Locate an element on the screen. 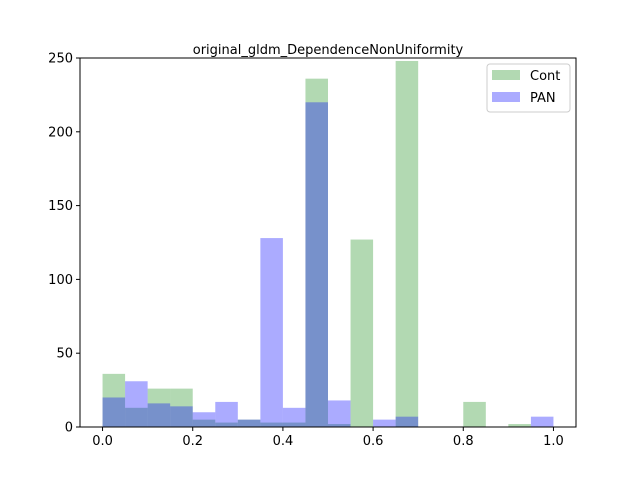 This screenshot has height=480, width=640. legend-swatch-pan is located at coordinates (506, 97).